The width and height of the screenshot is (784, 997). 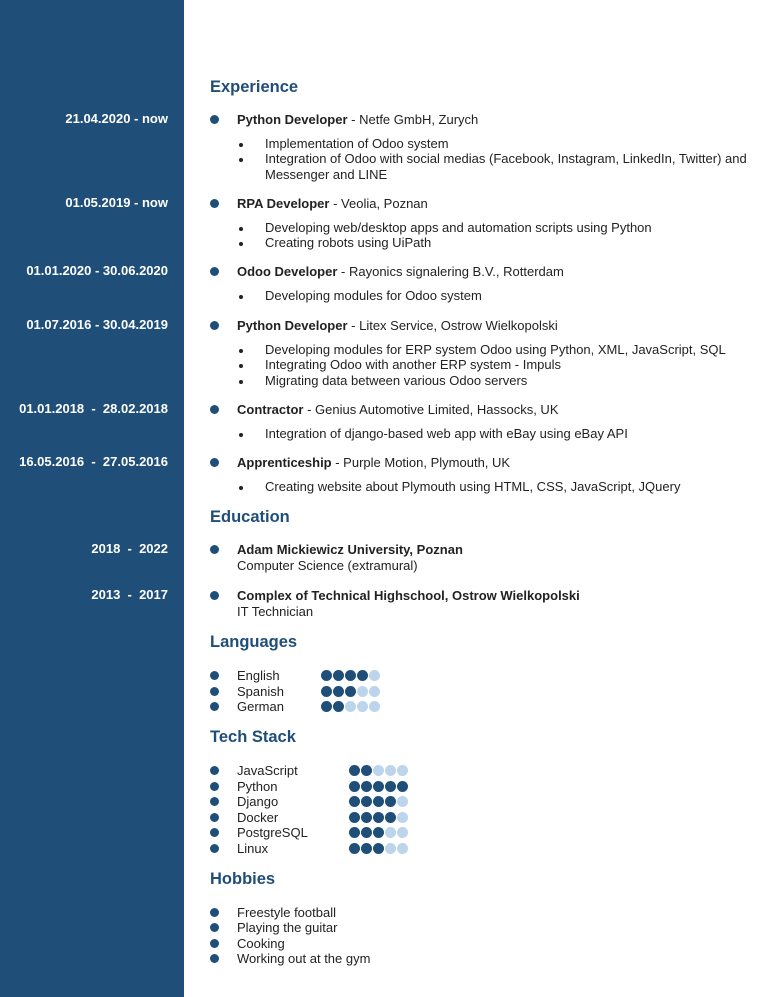 I want to click on section-heading-hobbies: Hobbies, so click(x=243, y=879).